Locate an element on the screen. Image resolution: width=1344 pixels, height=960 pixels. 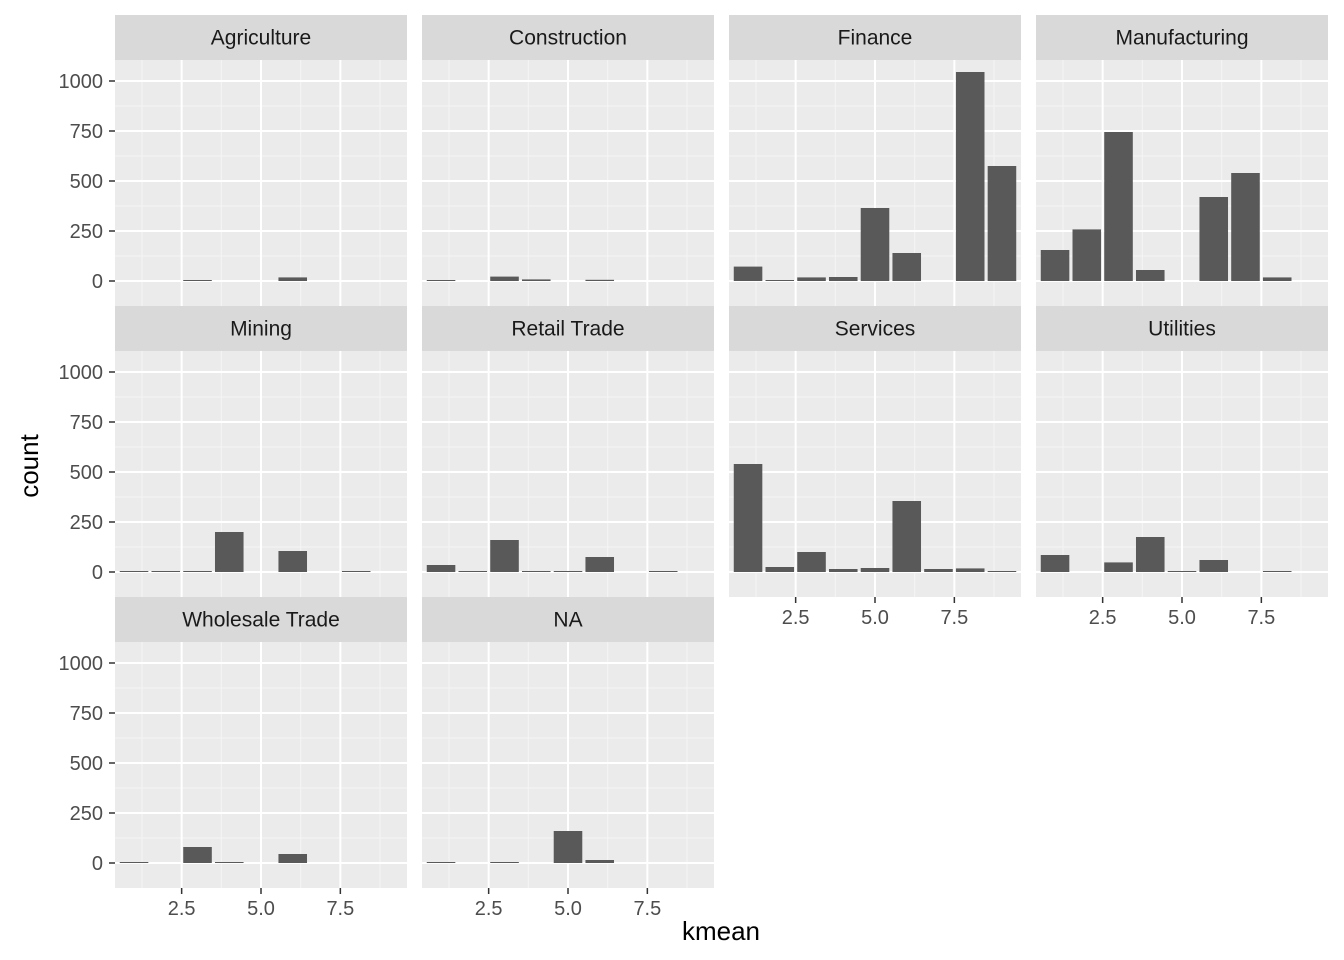
y-axis-title: count is located at coordinates (29, 465).